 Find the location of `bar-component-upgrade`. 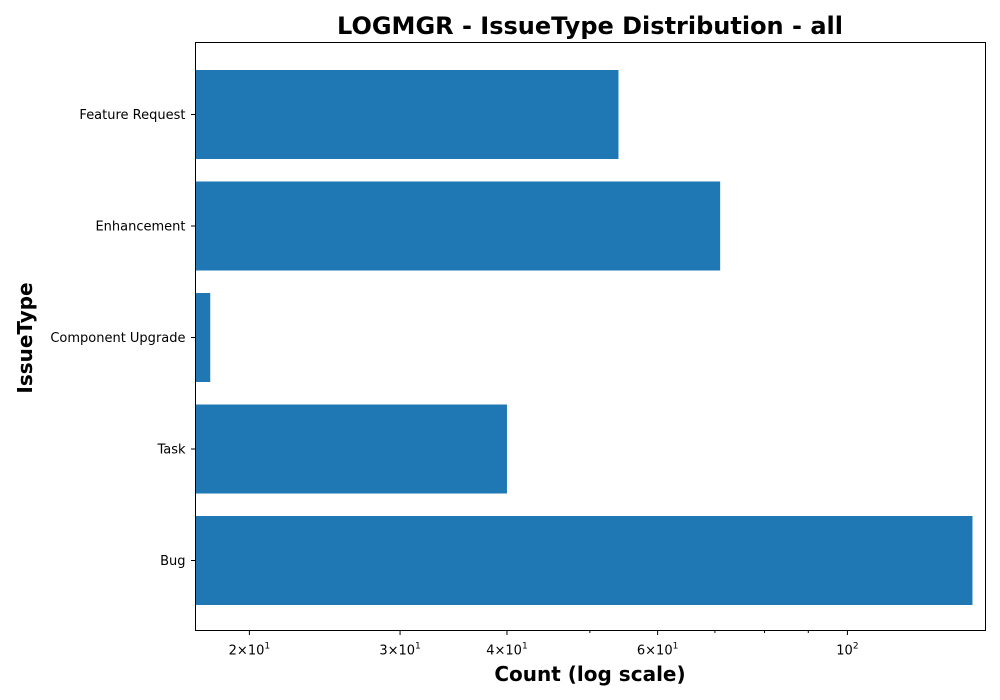

bar-component-upgrade is located at coordinates (203, 337).